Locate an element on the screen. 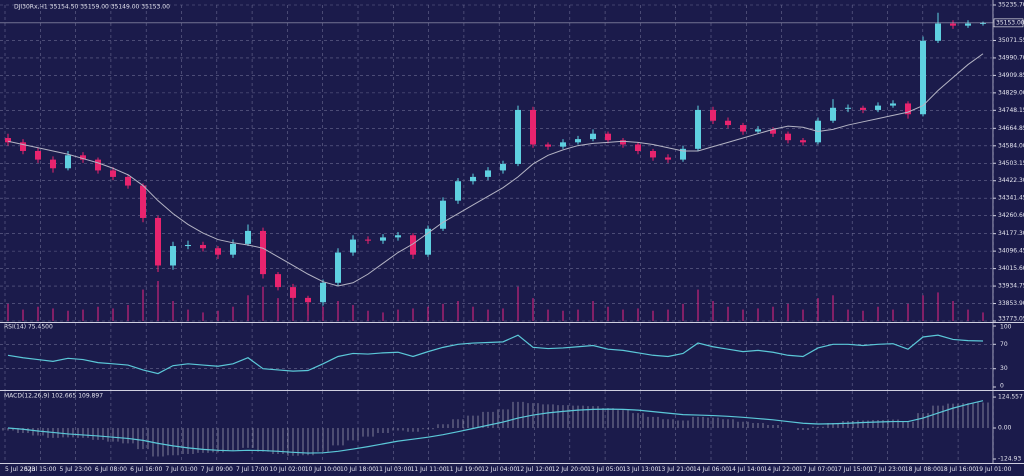 This screenshot has width=1024, height=476. time-label: 5 Jul 2023 is located at coordinates (20, 469).